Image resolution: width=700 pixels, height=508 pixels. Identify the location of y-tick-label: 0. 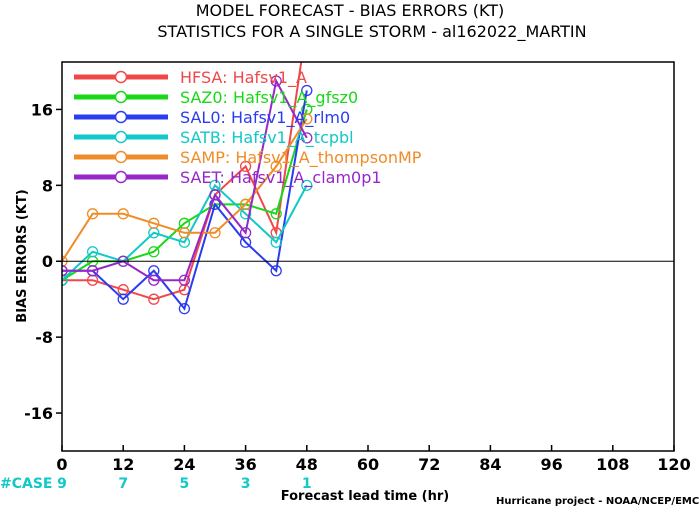
(47, 261).